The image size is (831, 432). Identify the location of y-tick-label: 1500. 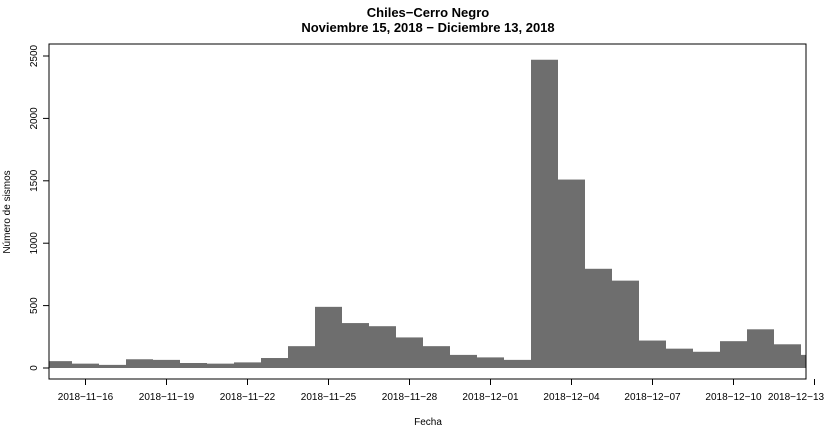
(34, 180).